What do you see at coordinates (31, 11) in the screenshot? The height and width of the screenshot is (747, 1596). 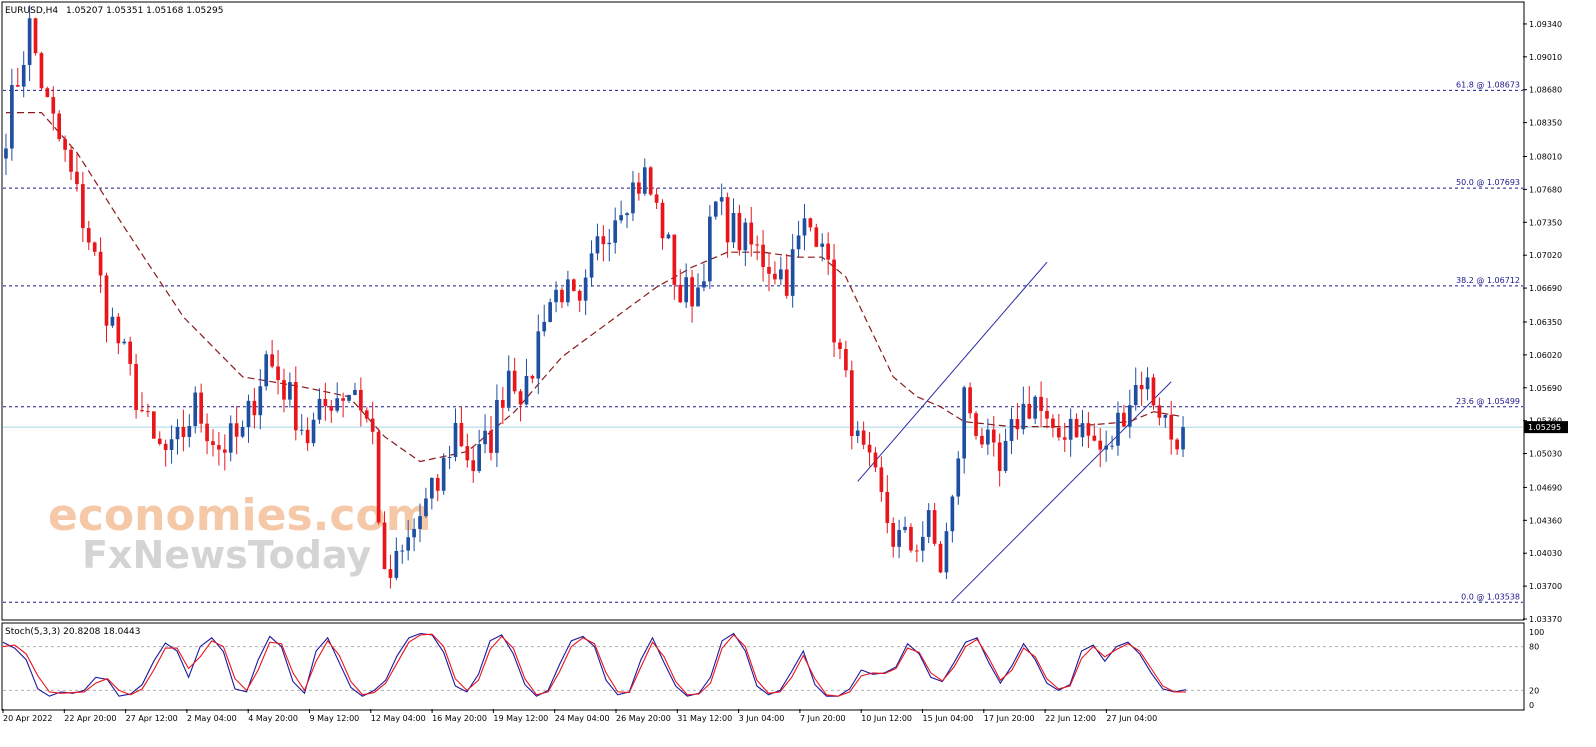 I see `symbol-label: EURUSD,H4` at bounding box center [31, 11].